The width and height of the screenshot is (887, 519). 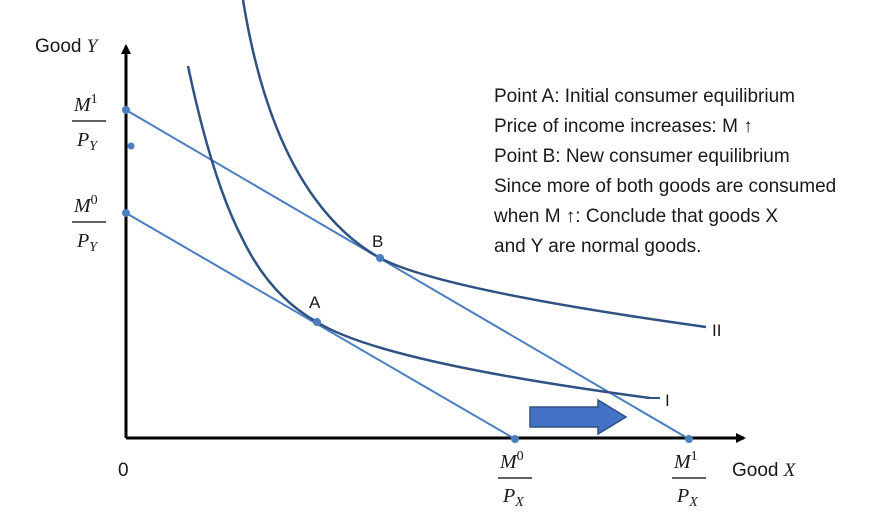 What do you see at coordinates (315, 302) in the screenshot?
I see `point-a-label: A` at bounding box center [315, 302].